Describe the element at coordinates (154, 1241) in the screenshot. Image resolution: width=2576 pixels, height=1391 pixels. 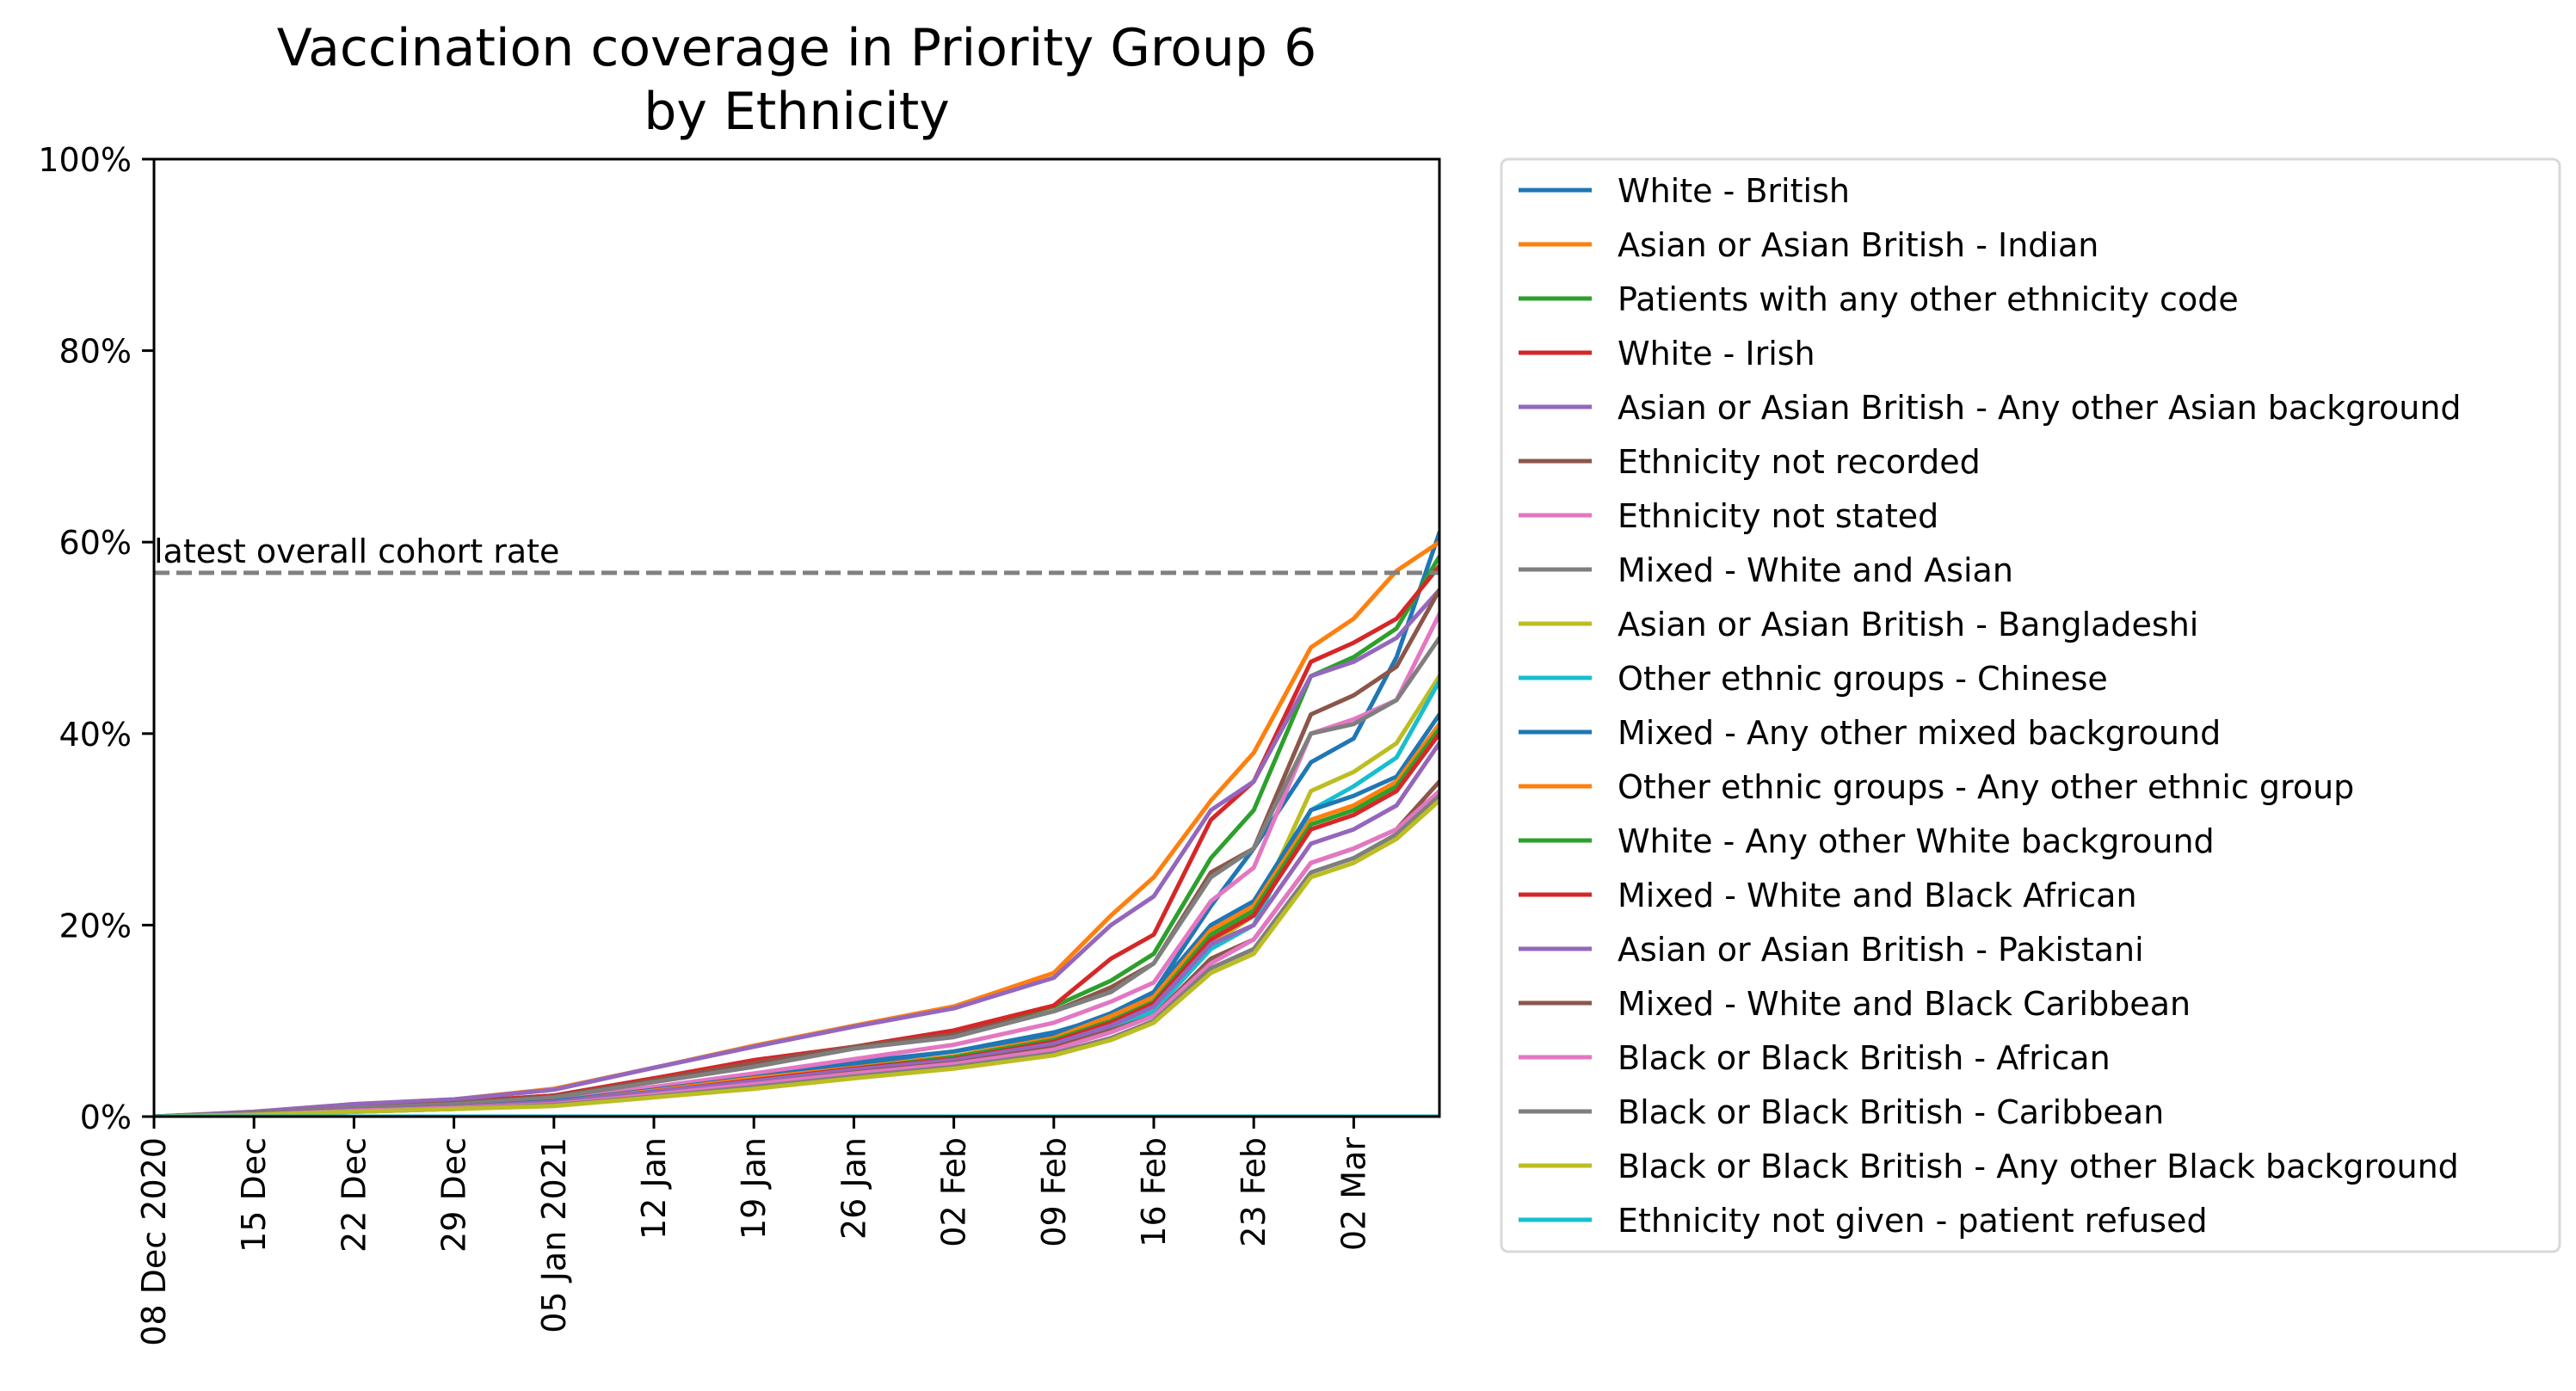
I see `x-tick-label: 08 Dec 2020` at that location.